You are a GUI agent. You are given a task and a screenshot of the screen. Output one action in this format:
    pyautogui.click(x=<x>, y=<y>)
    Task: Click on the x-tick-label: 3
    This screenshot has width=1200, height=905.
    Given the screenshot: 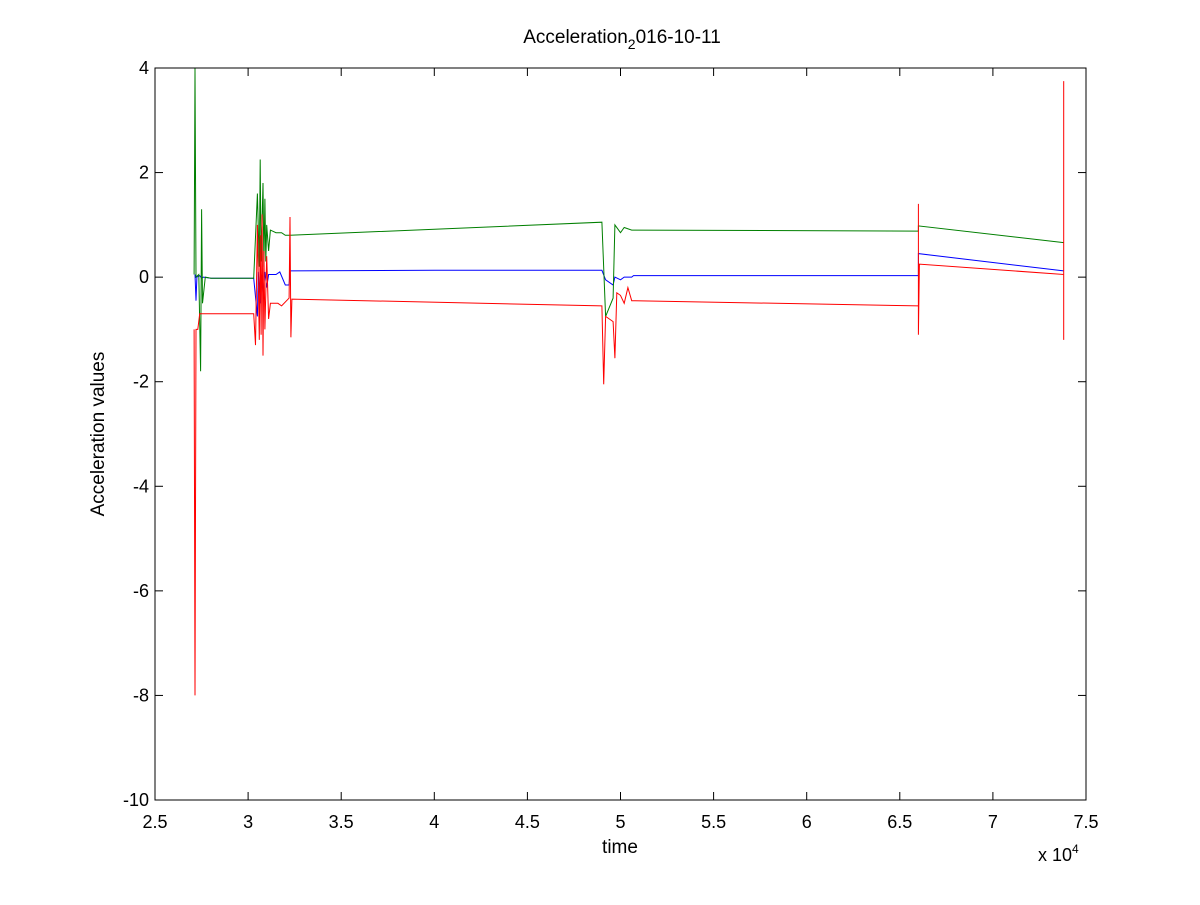 What is the action you would take?
    pyautogui.click(x=248, y=822)
    